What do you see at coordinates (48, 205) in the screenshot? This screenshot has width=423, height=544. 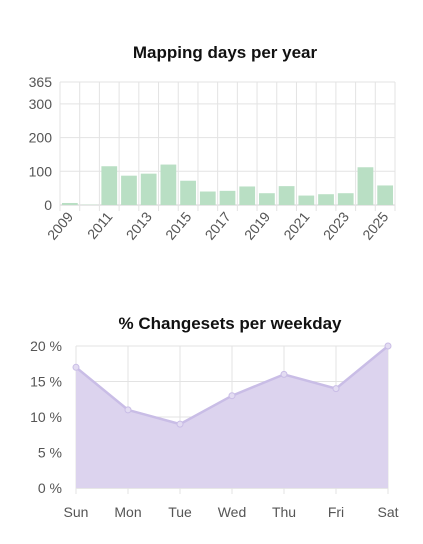 I see `y-tick-label: 0` at bounding box center [48, 205].